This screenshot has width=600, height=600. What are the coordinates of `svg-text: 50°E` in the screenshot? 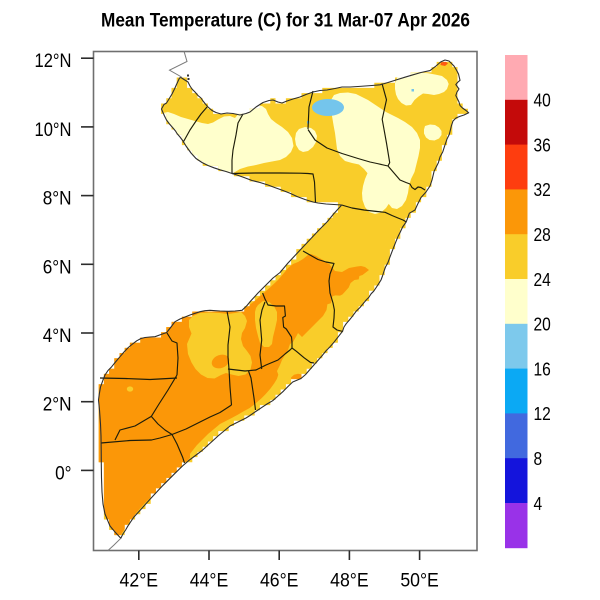 It's located at (419, 581).